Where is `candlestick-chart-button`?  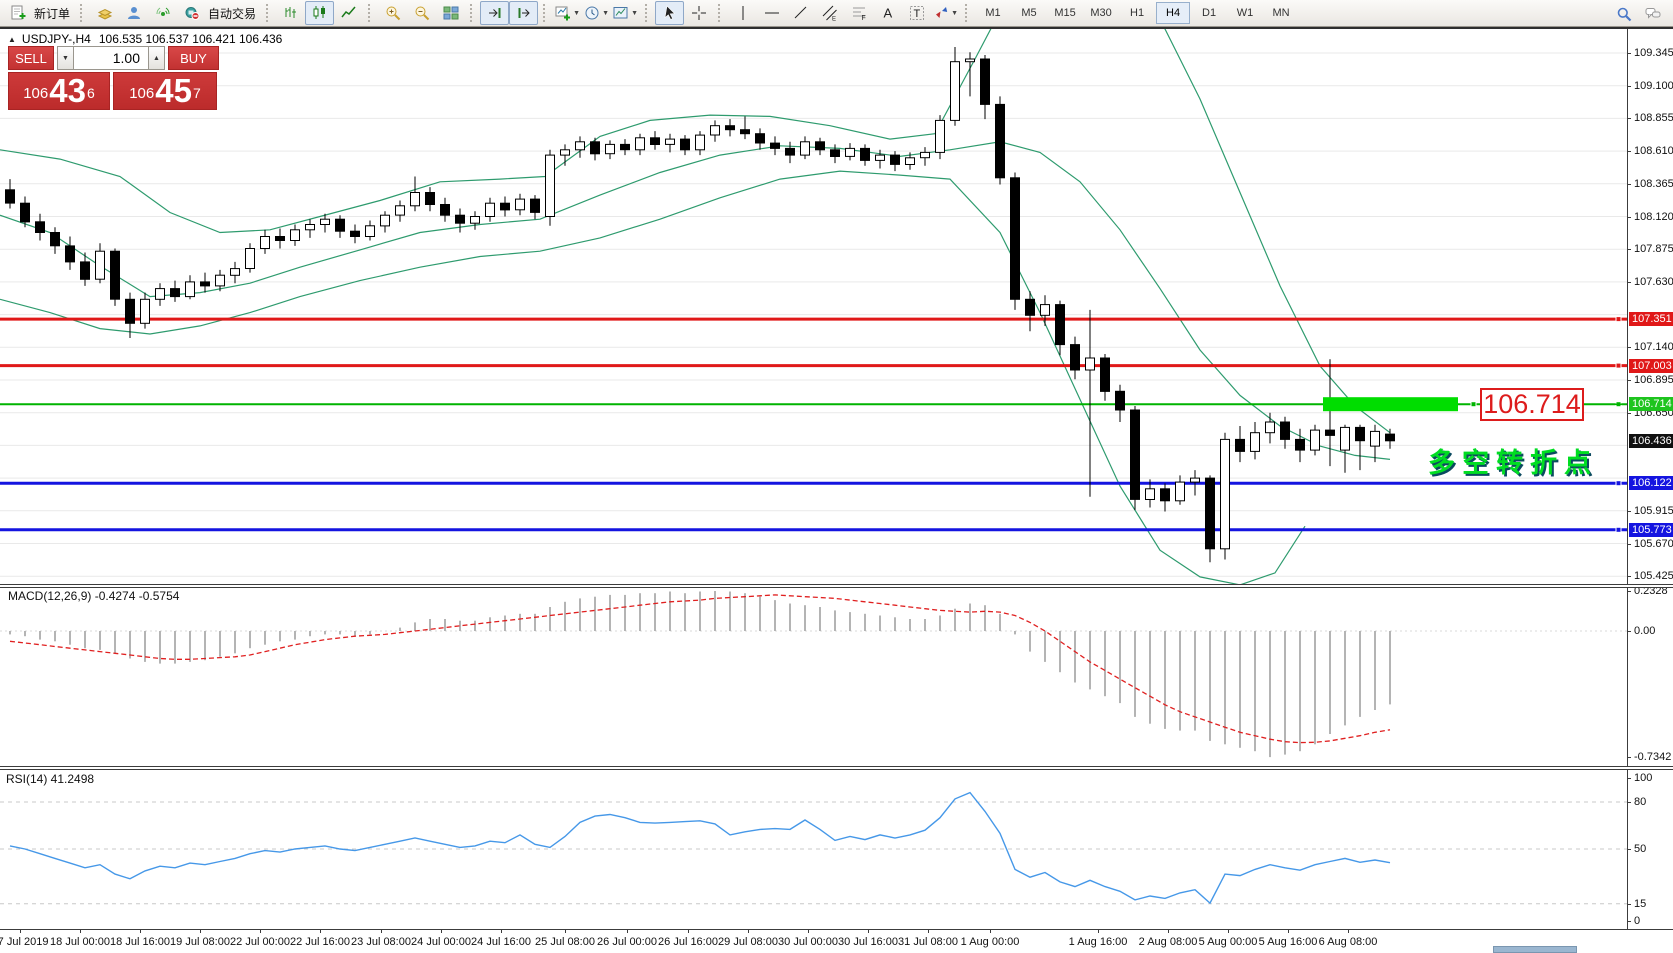
candlestick-chart-button is located at coordinates (320, 13).